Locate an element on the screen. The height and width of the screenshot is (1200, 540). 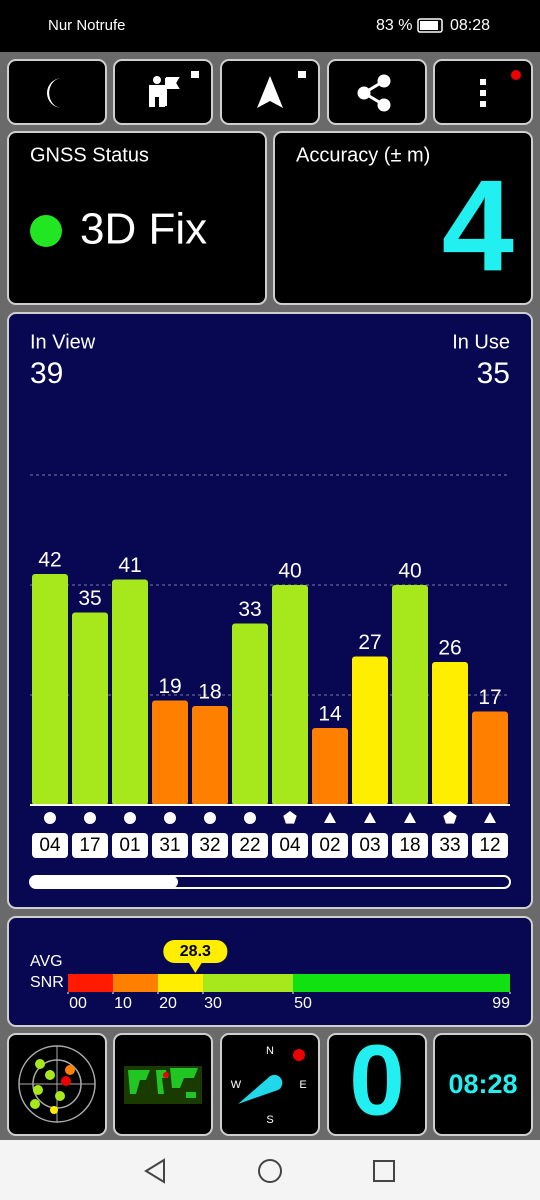
compass-s: S is located at coordinates (269, 1120).